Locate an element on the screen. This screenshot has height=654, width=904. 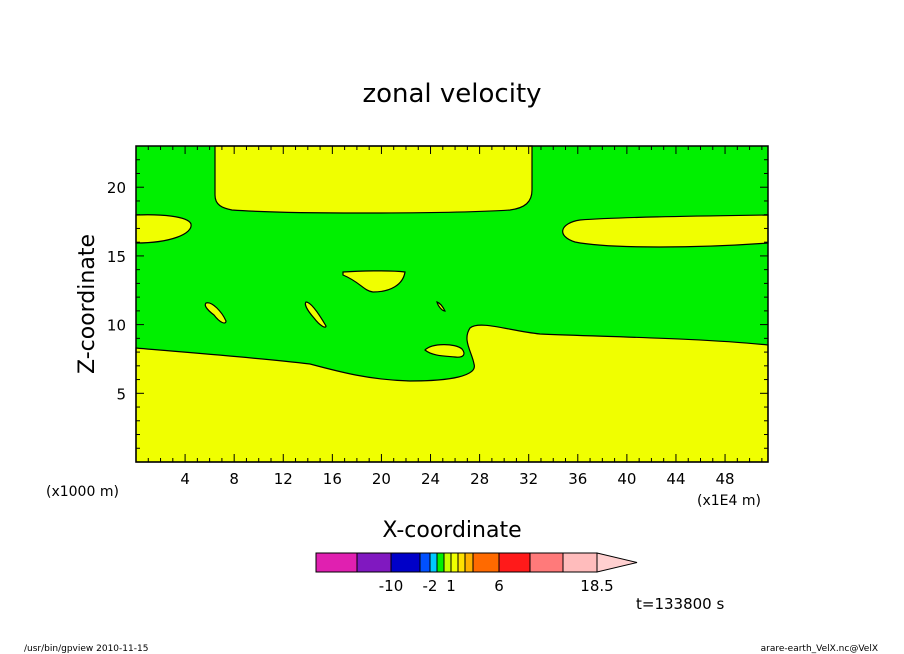
x-unit-right: (x1E4 m) is located at coordinates (729, 501).